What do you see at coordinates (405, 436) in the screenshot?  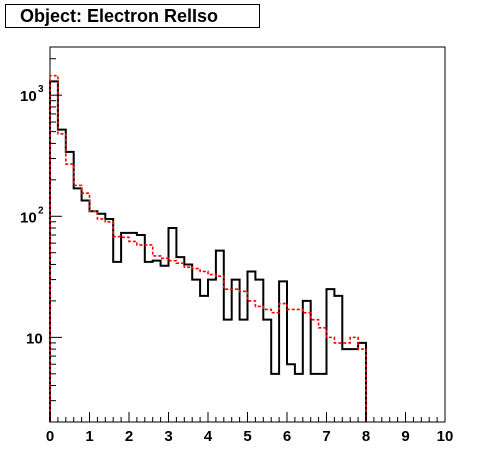 I see `x-tick-label: 9` at bounding box center [405, 436].